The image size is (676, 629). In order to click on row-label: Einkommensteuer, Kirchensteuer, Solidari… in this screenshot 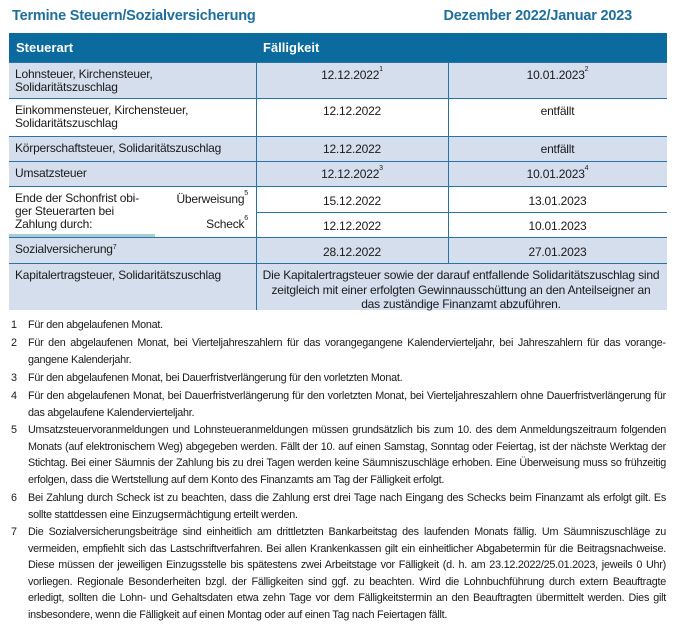, I will do `click(102, 116)`.